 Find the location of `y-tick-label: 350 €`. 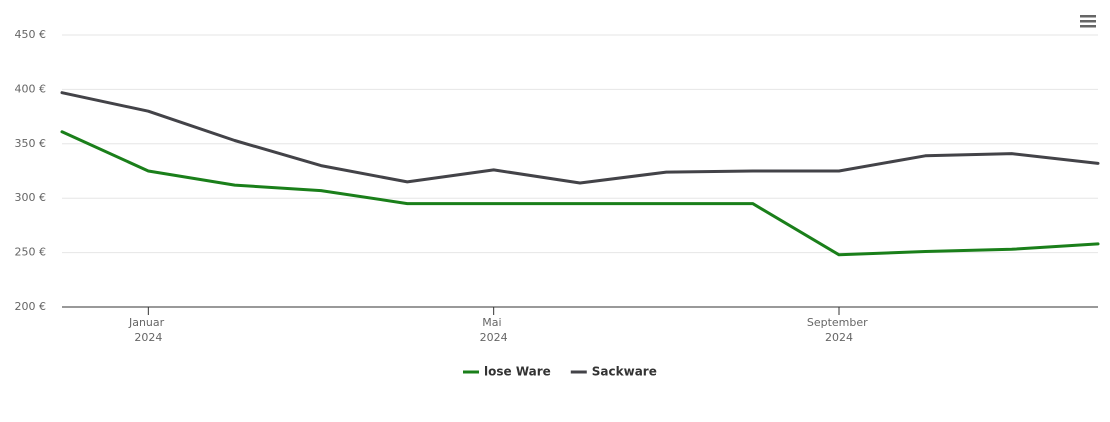

y-tick-label: 350 € is located at coordinates (31, 143).